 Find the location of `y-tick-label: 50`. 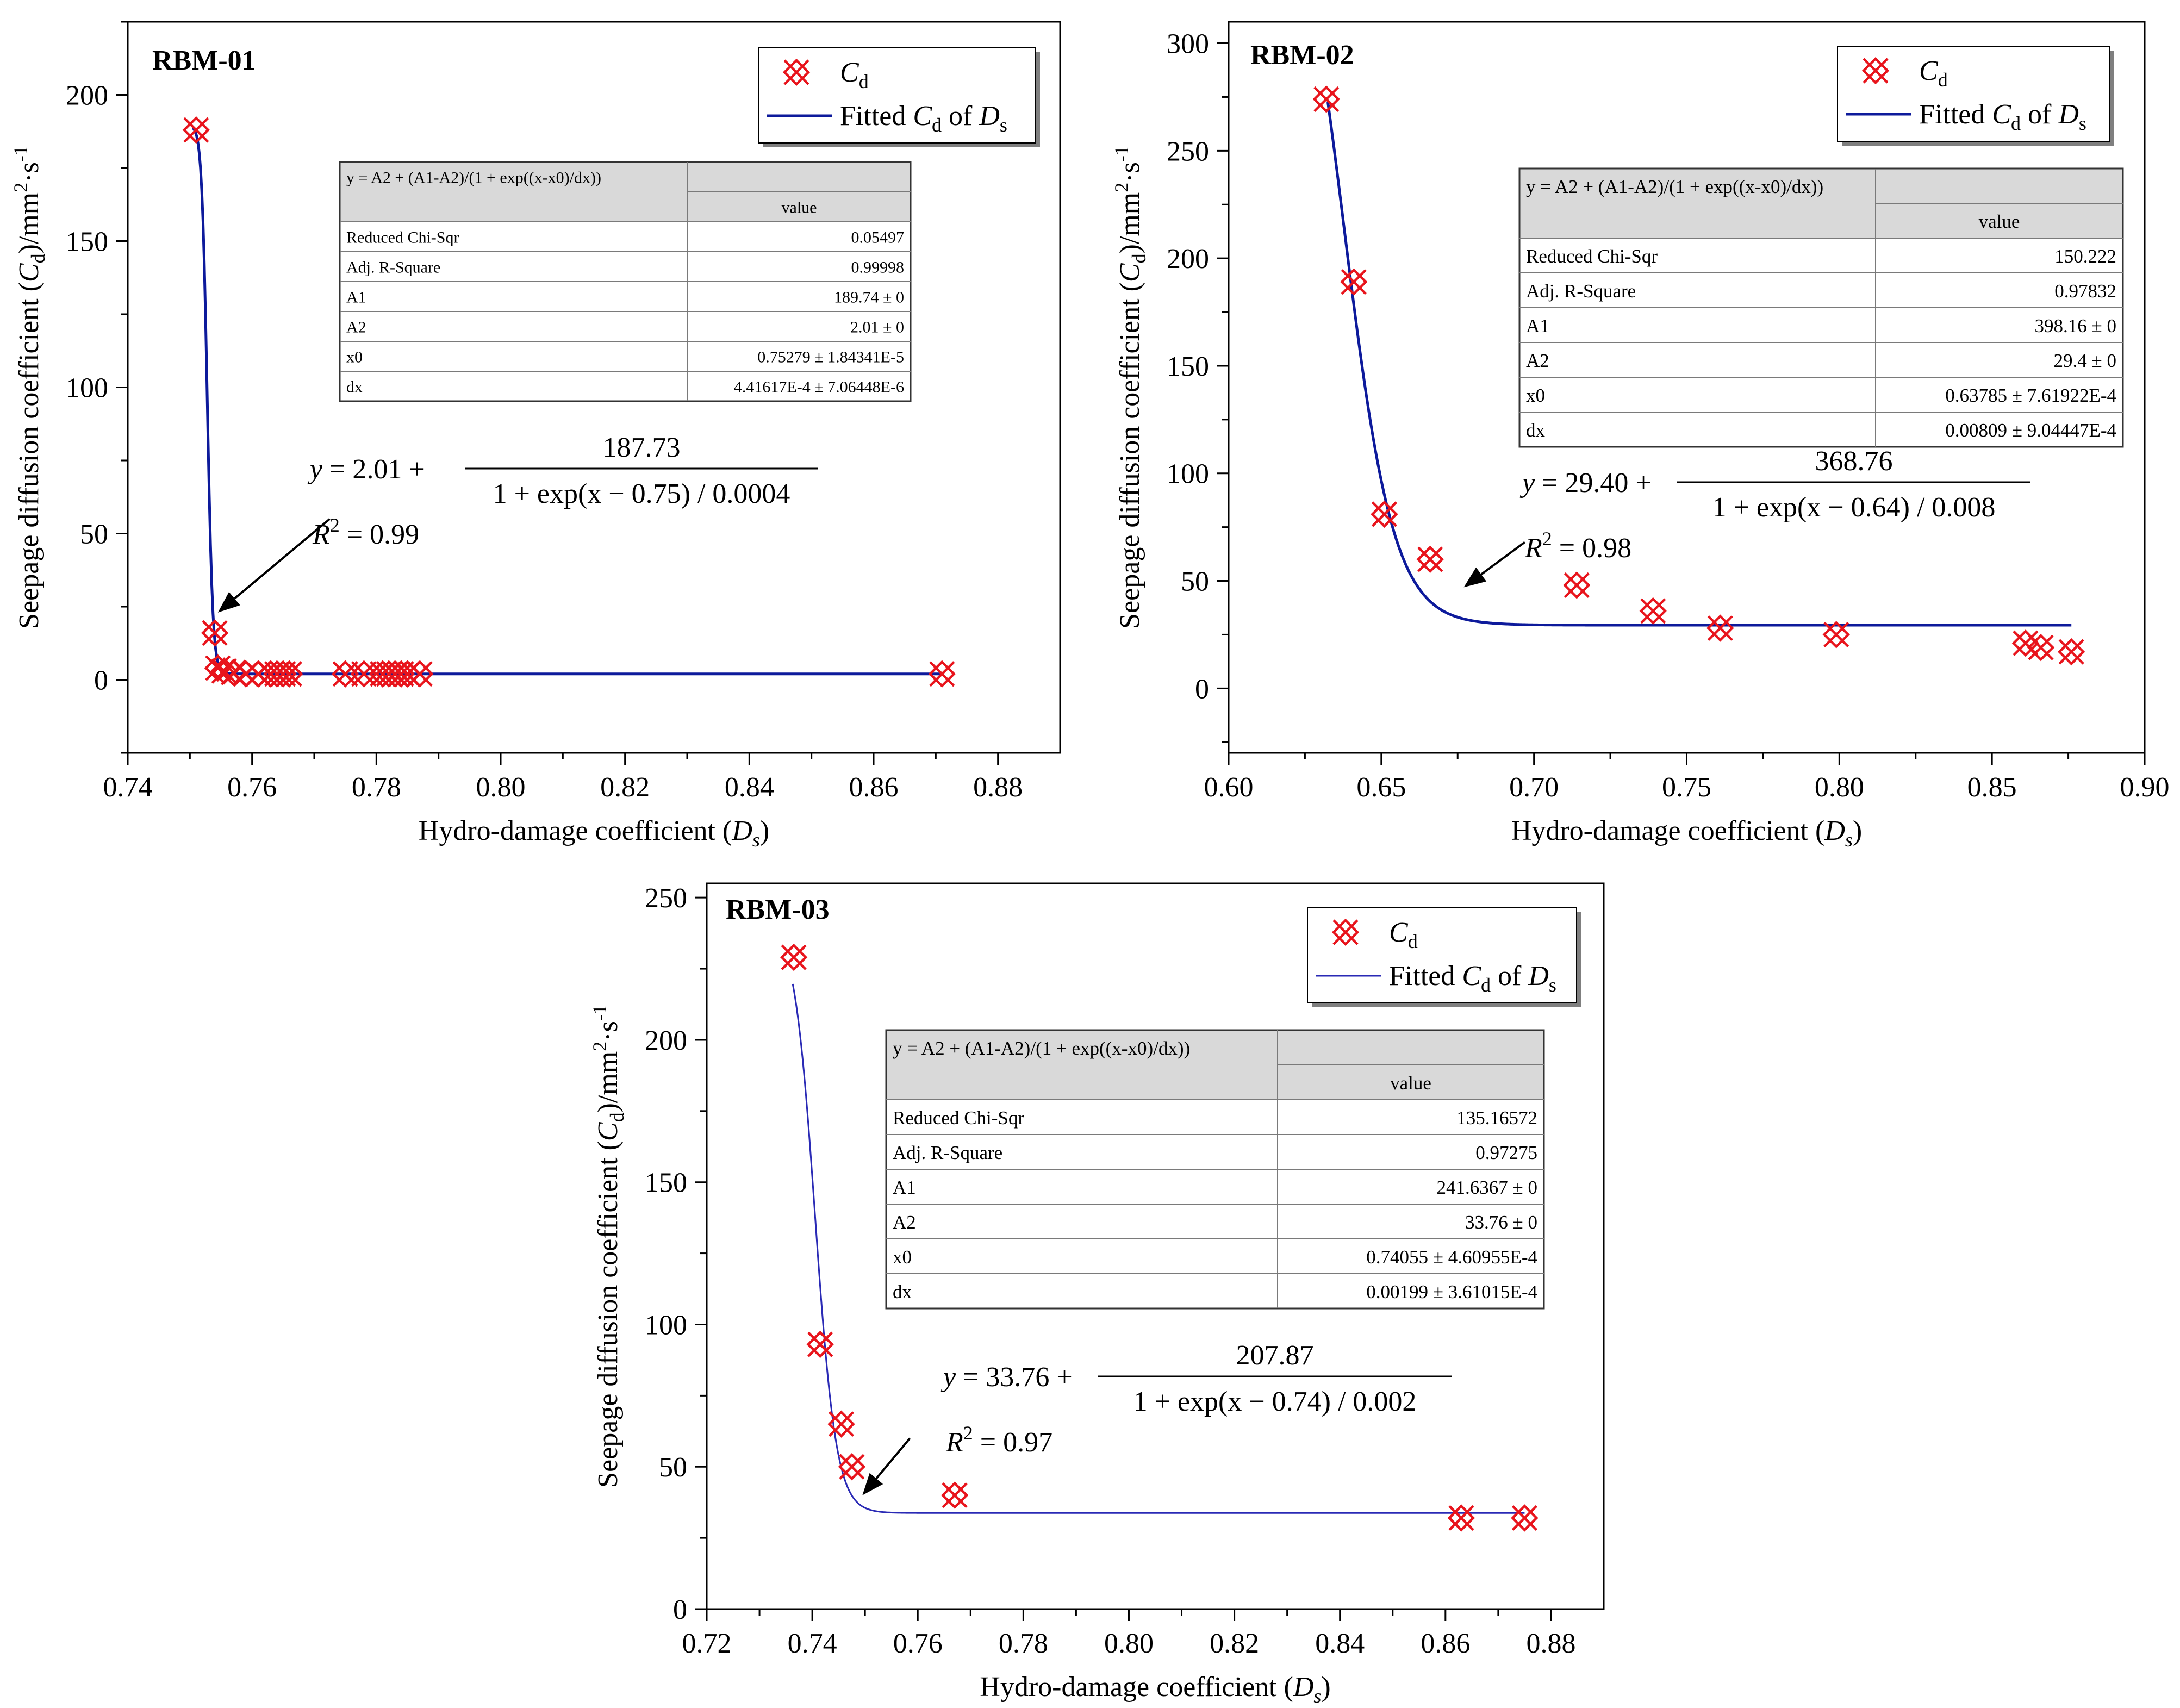

y-tick-label: 50 is located at coordinates (94, 534).